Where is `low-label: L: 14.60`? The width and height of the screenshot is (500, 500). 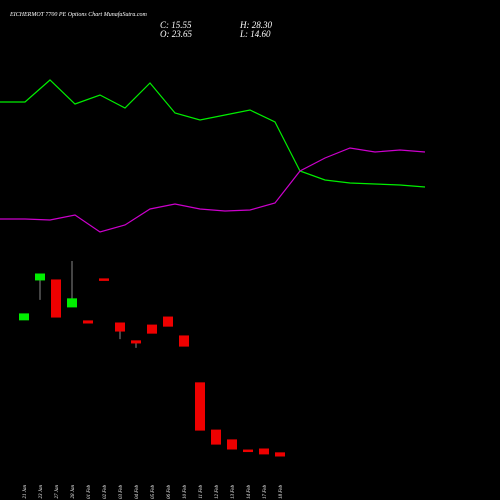 low-label: L: 14.60 is located at coordinates (255, 34).